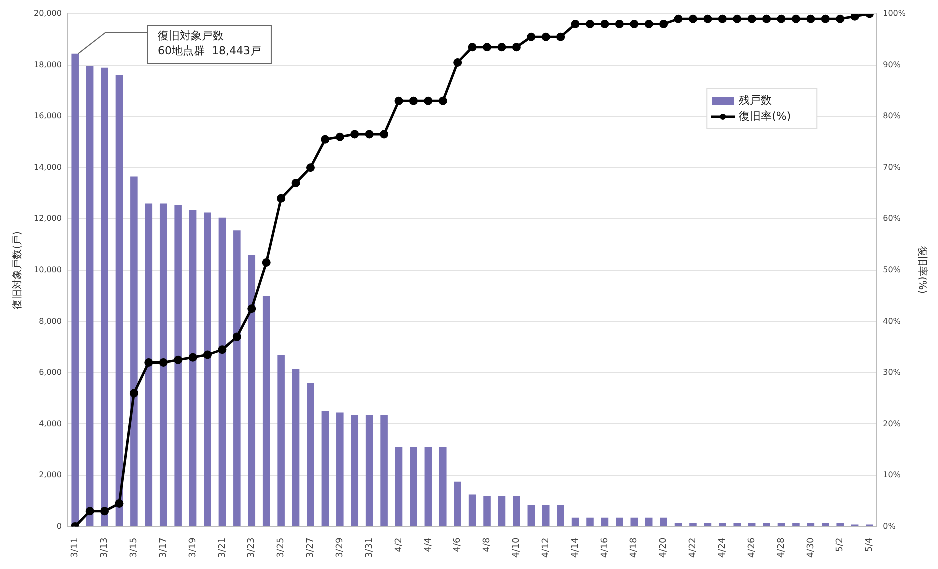 This screenshot has height=569, width=938. What do you see at coordinates (892, 116) in the screenshot?
I see `y2-tick-label: 80%` at bounding box center [892, 116].